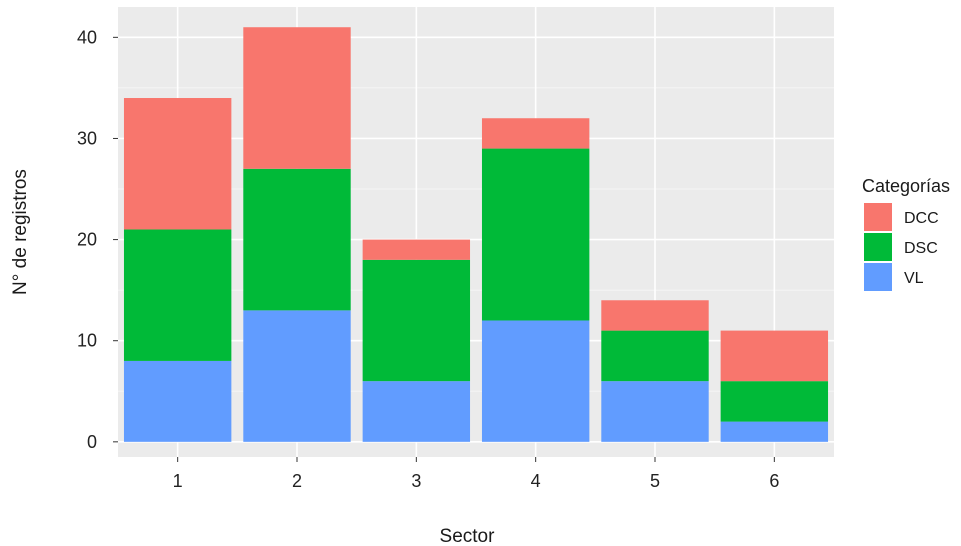 This screenshot has width=961, height=546. Describe the element at coordinates (536, 481) in the screenshot. I see `x-tick-label: 4` at that location.